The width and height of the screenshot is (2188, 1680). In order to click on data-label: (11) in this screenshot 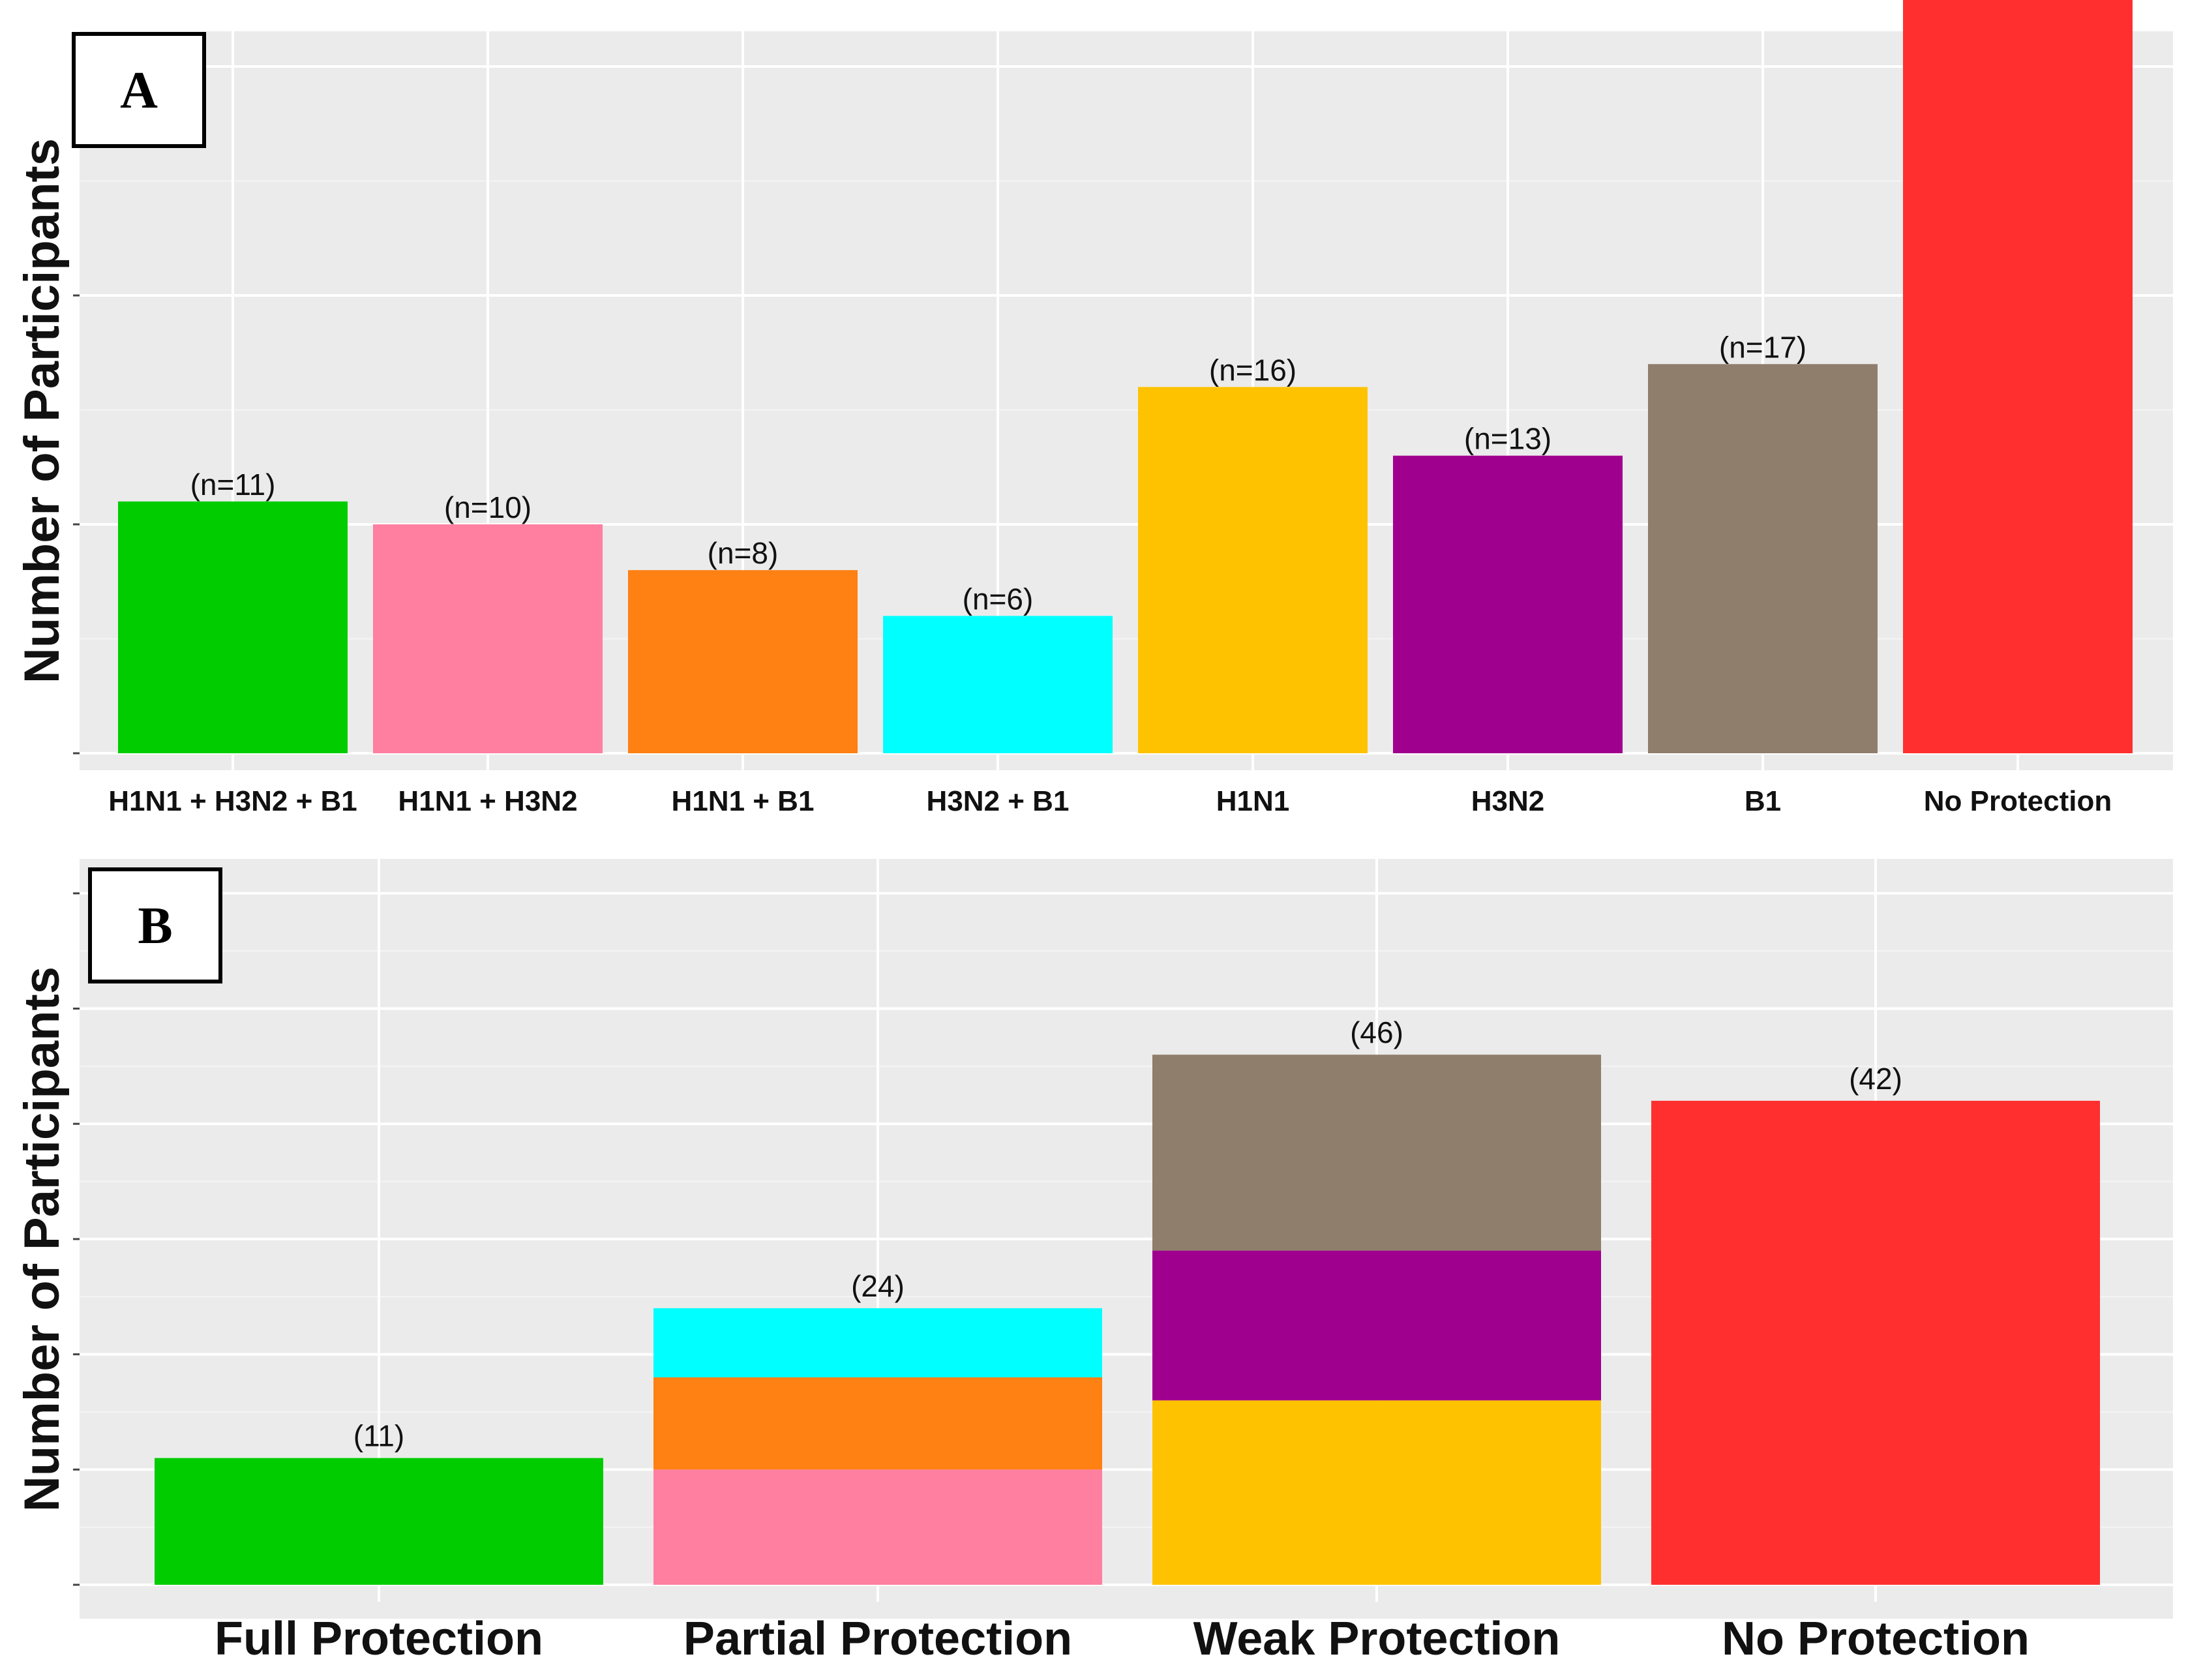, I will do `click(378, 1436)`.